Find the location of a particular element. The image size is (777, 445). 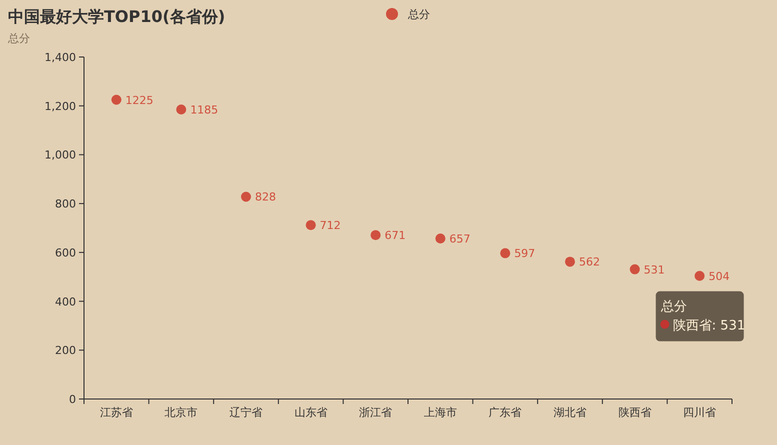

data-label: 1225 is located at coordinates (139, 100).